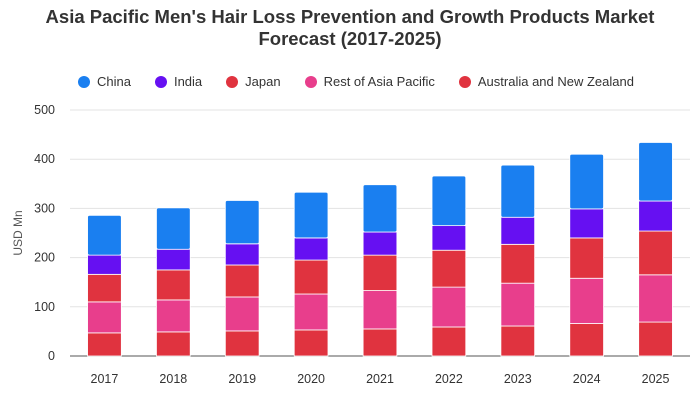 This screenshot has height=400, width=700. Describe the element at coordinates (449, 379) in the screenshot. I see `x-tick-label: 2022` at that location.